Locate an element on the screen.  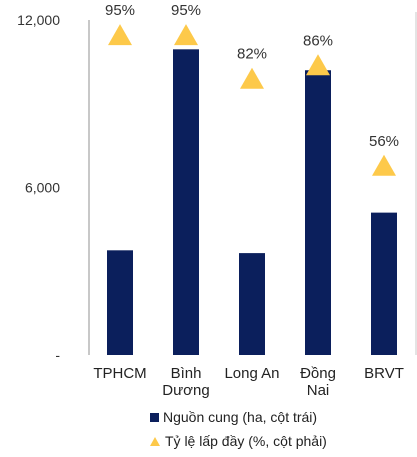
x-category-label: Long An is located at coordinates (251, 373).